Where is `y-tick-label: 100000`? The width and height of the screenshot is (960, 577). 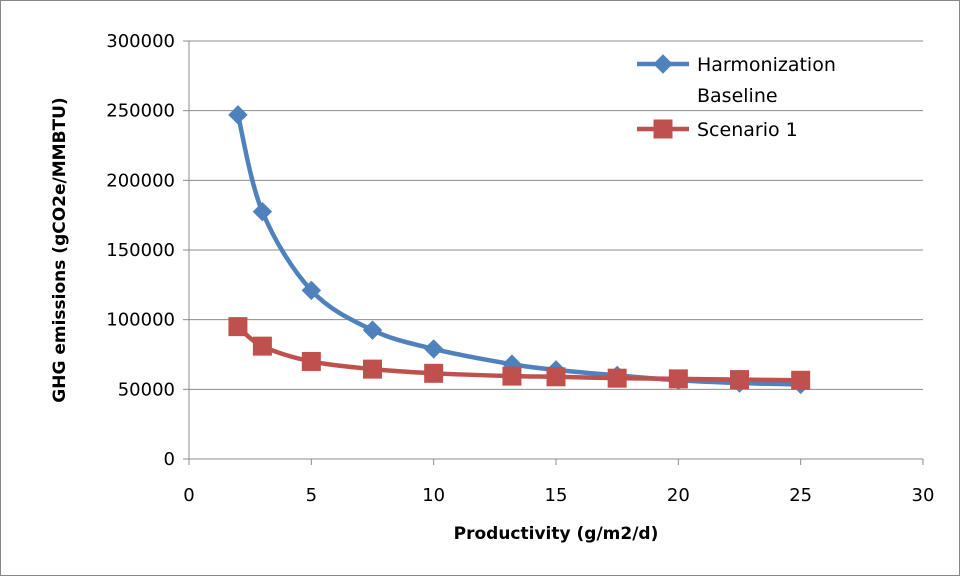
y-tick-label: 100000 is located at coordinates (140, 320).